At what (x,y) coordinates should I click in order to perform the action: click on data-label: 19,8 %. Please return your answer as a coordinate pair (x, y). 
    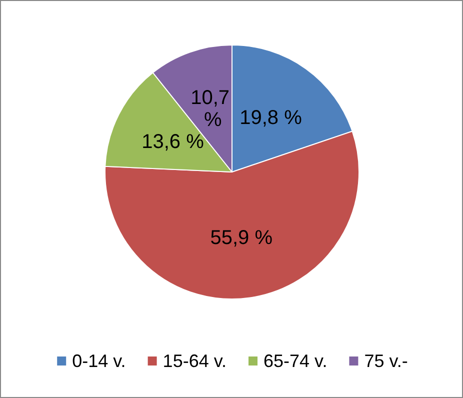
    Looking at the image, I should click on (271, 117).